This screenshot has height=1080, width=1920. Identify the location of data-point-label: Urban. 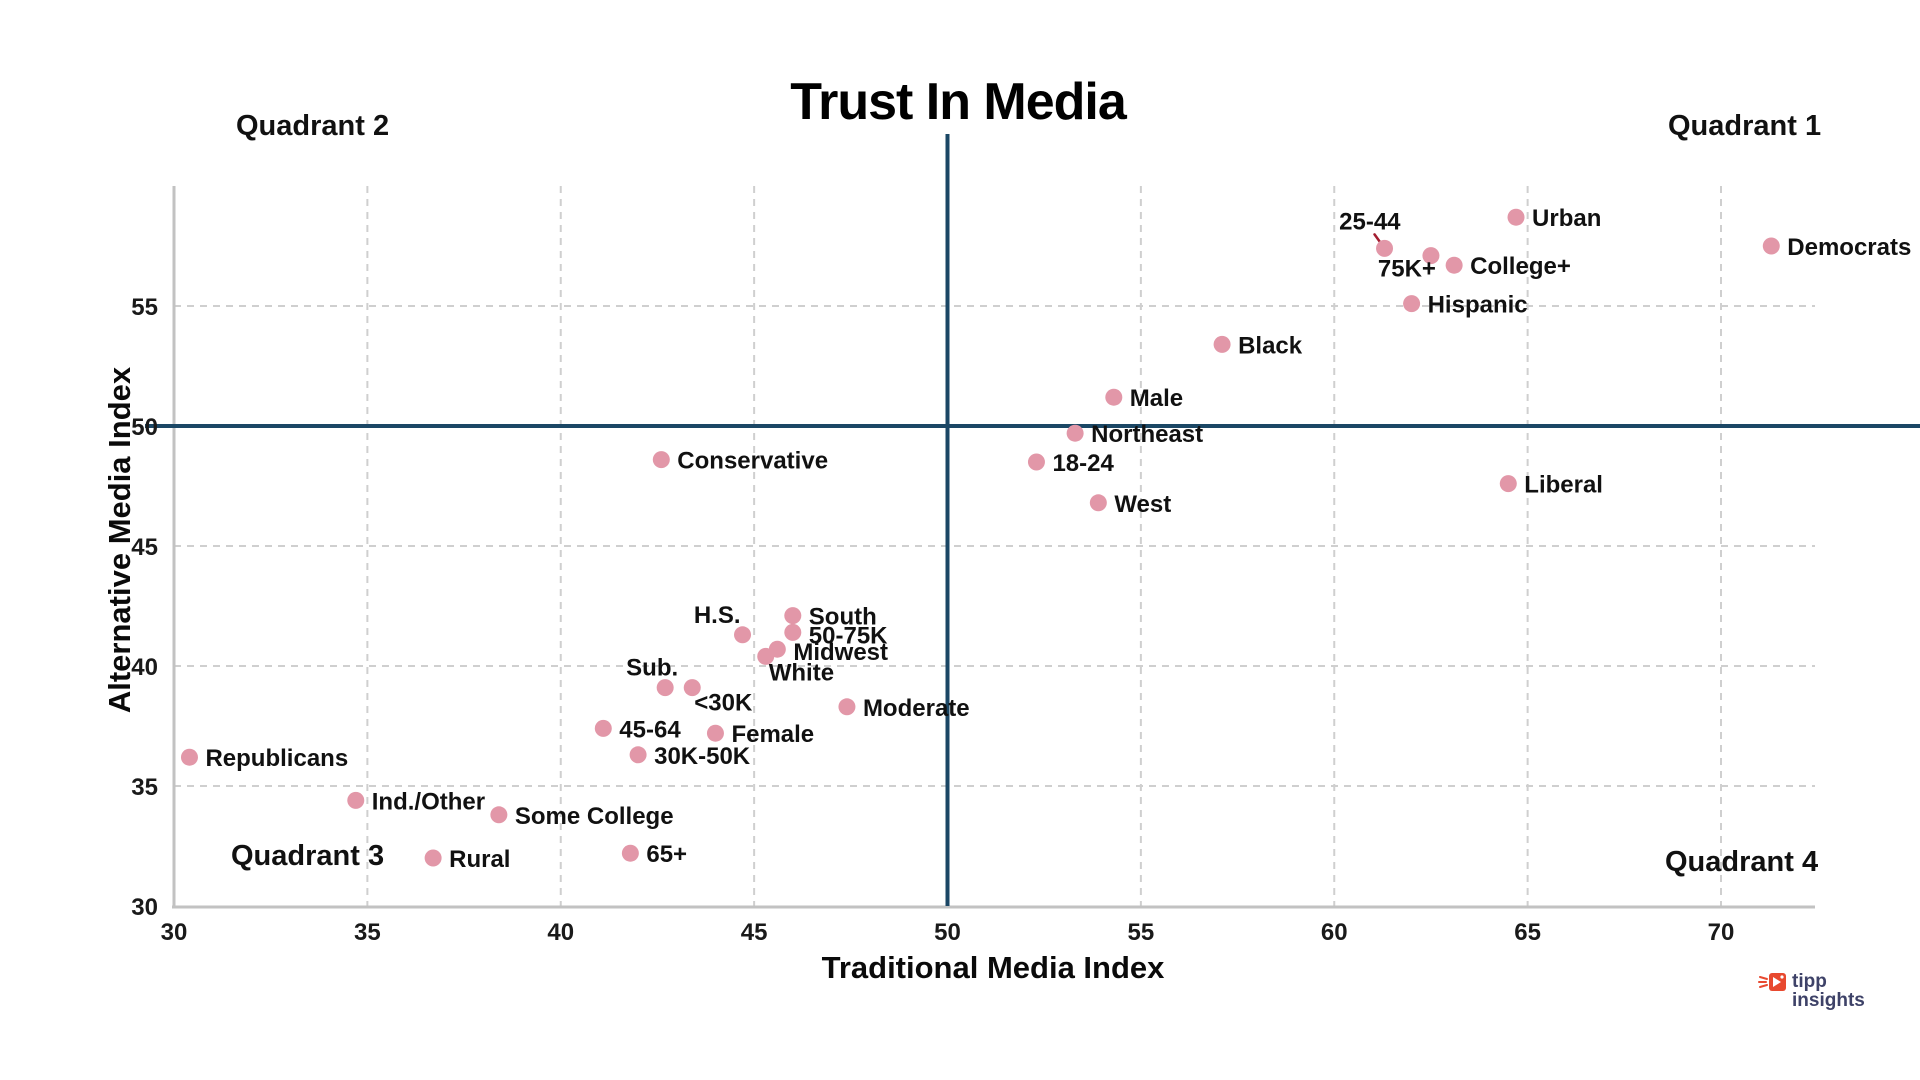
(1566, 218).